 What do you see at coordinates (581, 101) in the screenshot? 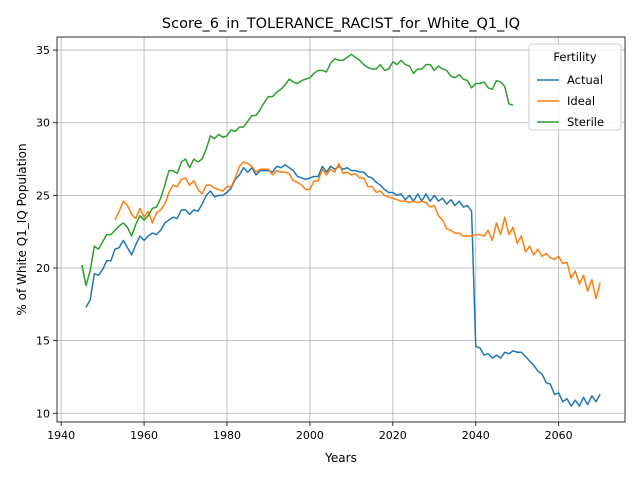
I see `legend-label-ideal: Ideal` at bounding box center [581, 101].